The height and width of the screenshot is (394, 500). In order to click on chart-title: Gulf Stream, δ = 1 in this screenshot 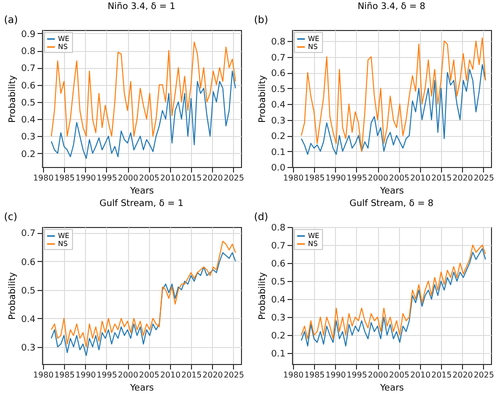, I will do `click(142, 204)`.